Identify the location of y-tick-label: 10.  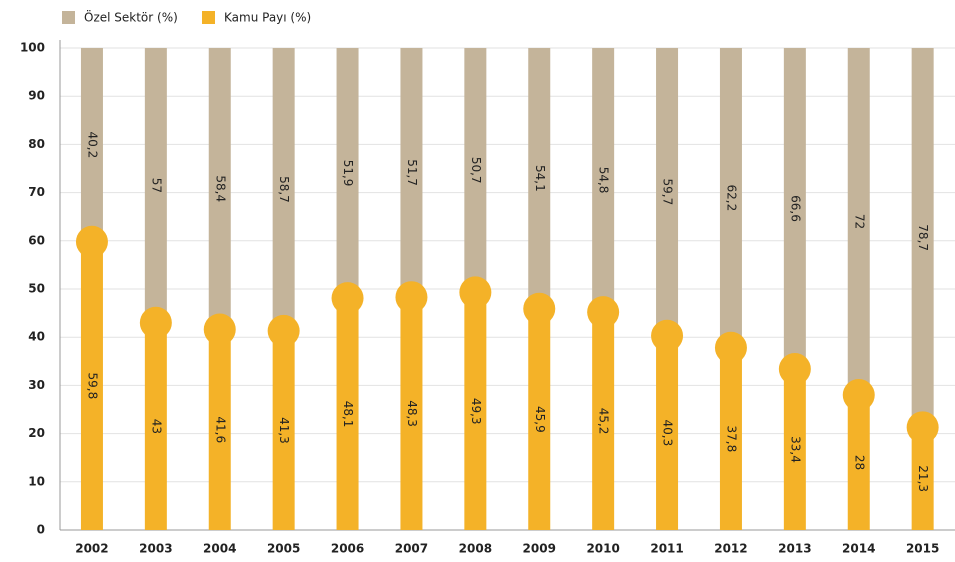
(36, 481).